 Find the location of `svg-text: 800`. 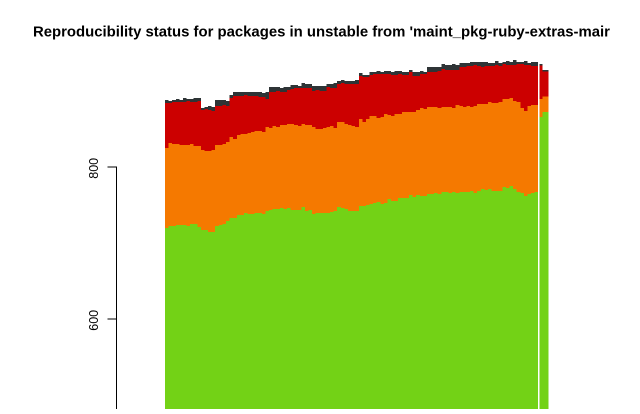

svg-text: 800 is located at coordinates (94, 168).